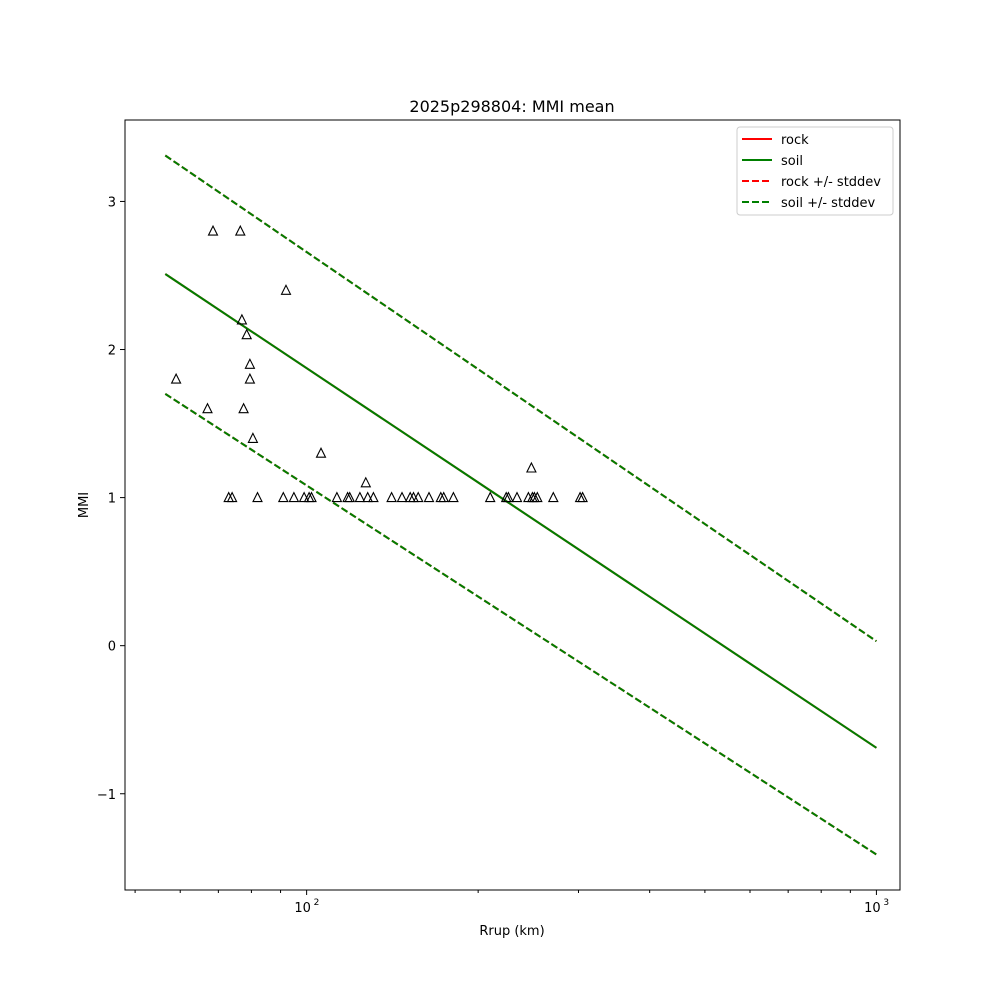 This screenshot has height=1000, width=1000. What do you see at coordinates (317, 903) in the screenshot?
I see `x-tick-label-exponent: 2` at bounding box center [317, 903].